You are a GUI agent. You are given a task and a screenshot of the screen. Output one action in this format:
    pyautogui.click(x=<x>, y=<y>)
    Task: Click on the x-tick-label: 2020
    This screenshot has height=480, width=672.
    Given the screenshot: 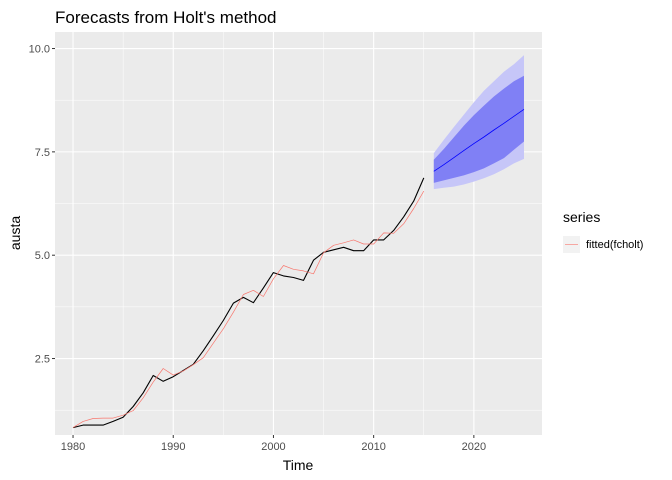 What is the action you would take?
    pyautogui.click(x=474, y=447)
    